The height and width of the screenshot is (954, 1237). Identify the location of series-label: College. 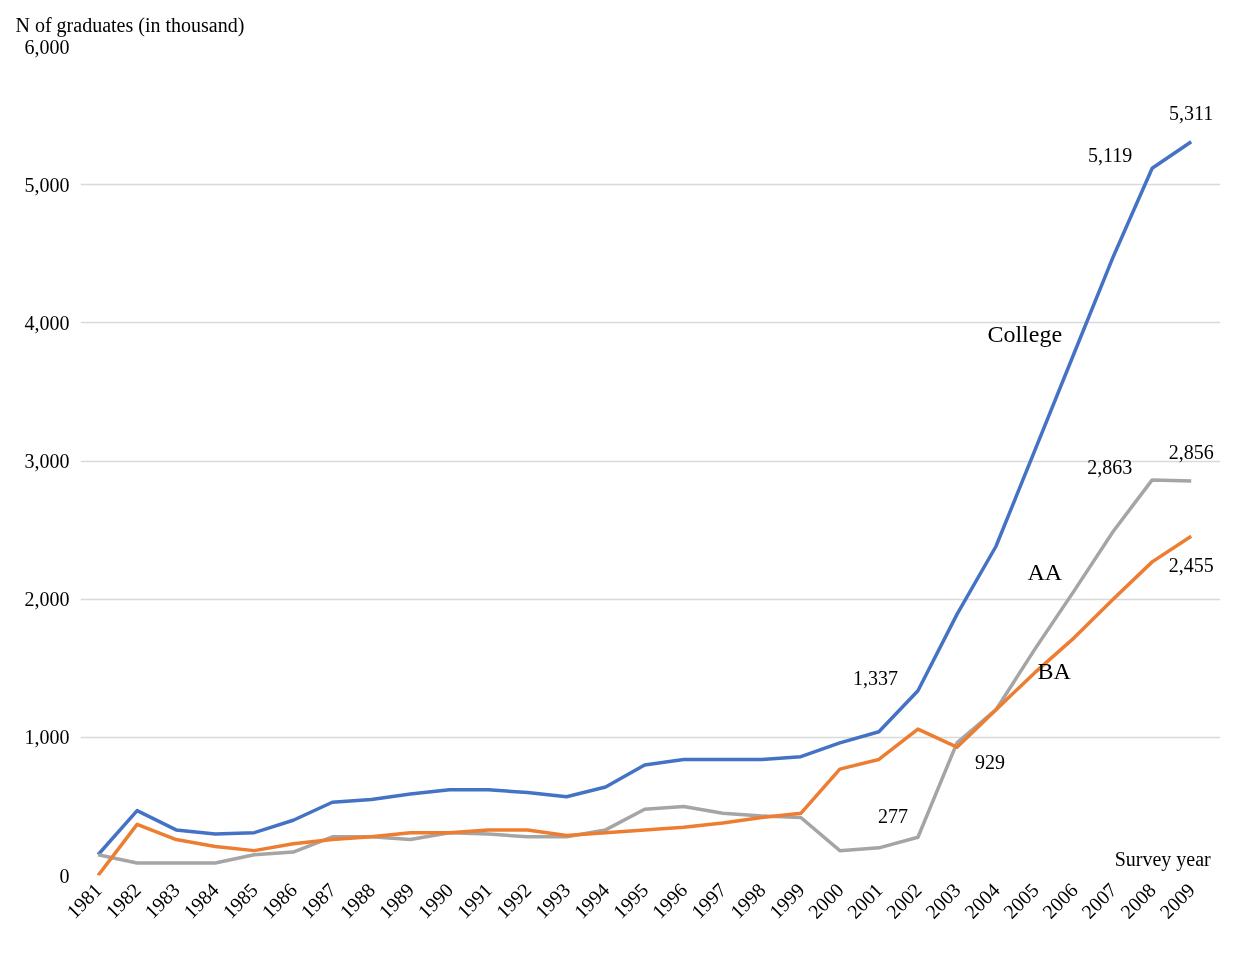
(1025, 334).